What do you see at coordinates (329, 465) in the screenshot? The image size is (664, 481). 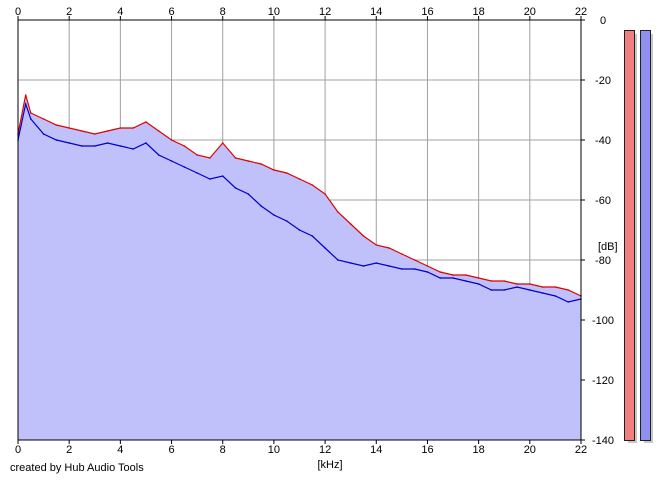 I see `x-axis-label: [kHz]` at bounding box center [329, 465].